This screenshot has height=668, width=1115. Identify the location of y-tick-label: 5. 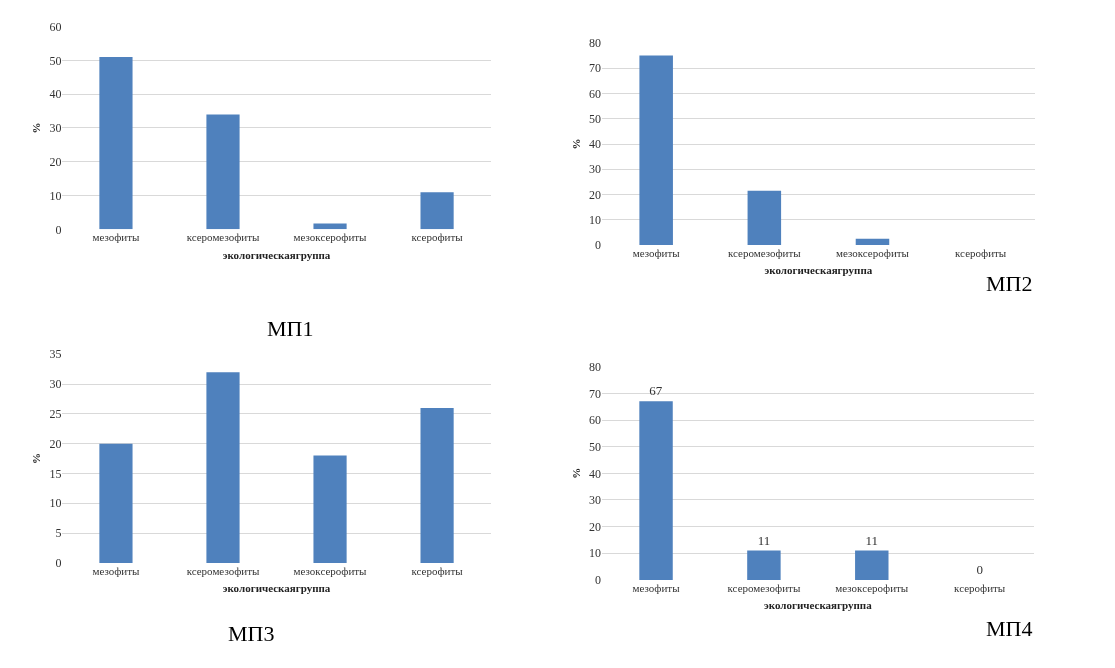
(58, 533).